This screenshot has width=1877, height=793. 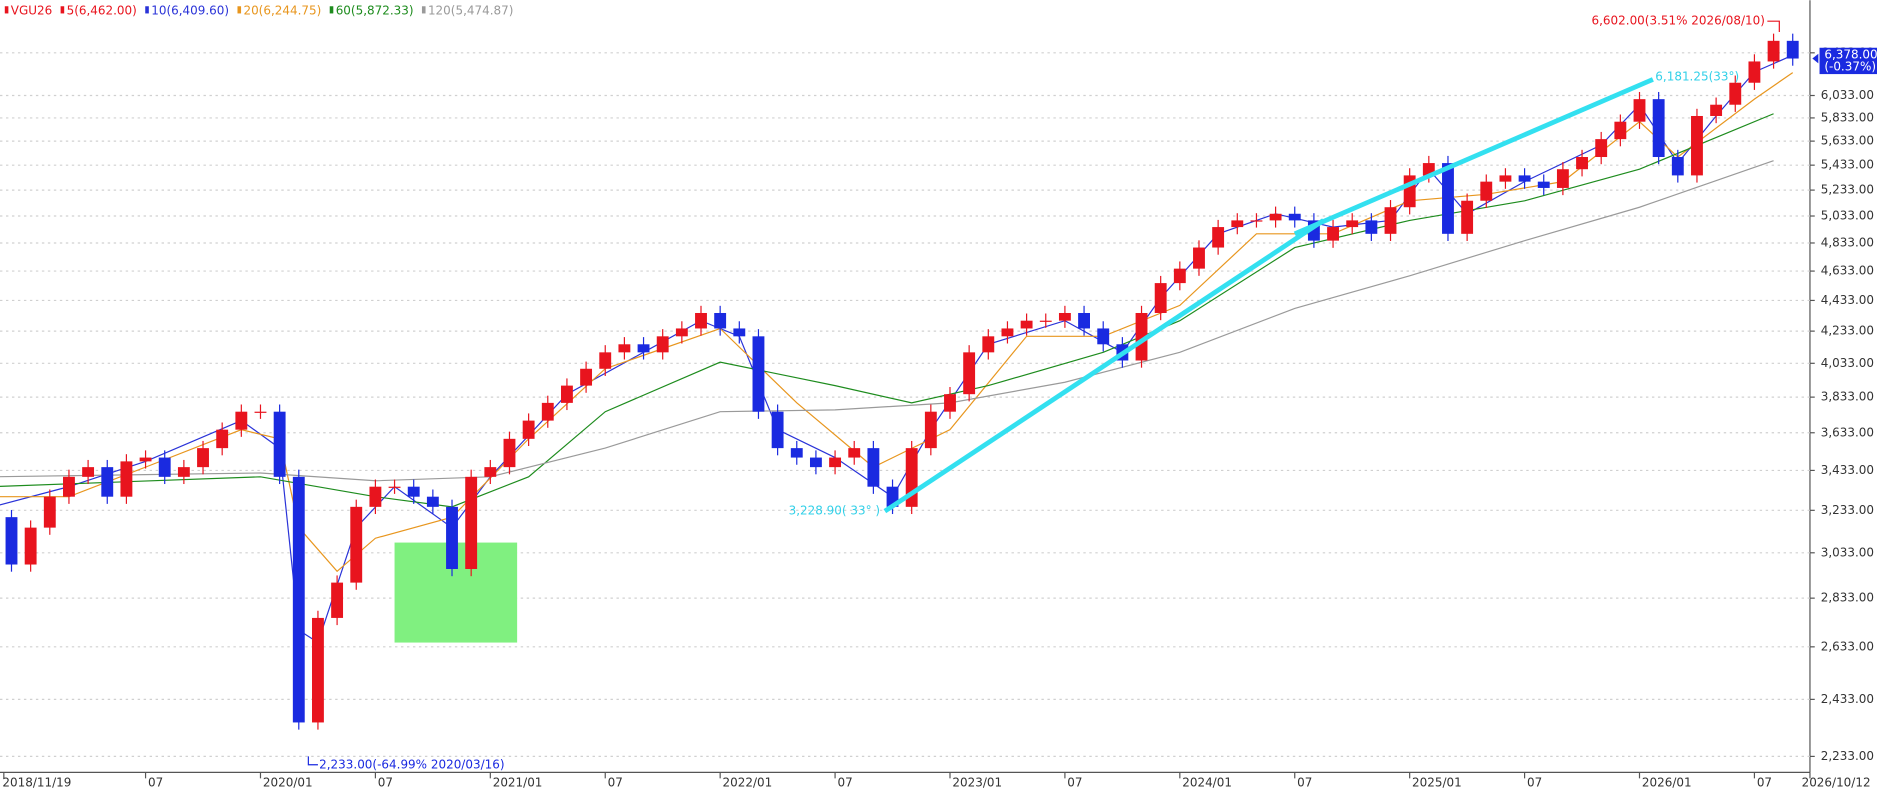 I want to click on y-tick-label: 4,233.00, so click(x=1847, y=331).